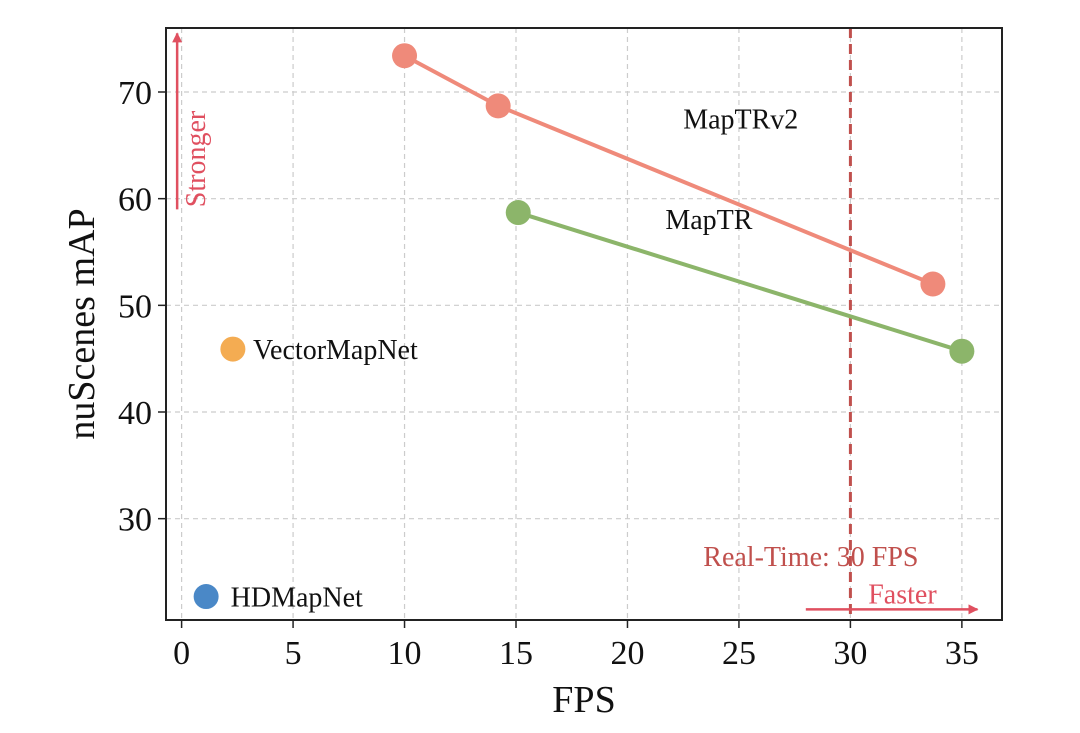 The width and height of the screenshot is (1080, 733). What do you see at coordinates (962, 653) in the screenshot?
I see `x-tick-label: 35` at bounding box center [962, 653].